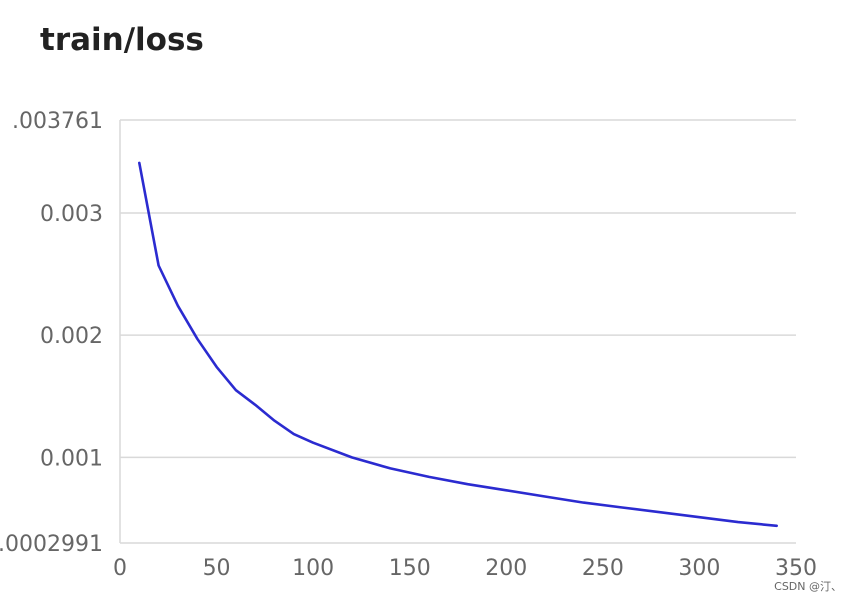  What do you see at coordinates (808, 586) in the screenshot?
I see `watermark-text: CSDN @汀、` at bounding box center [808, 586].